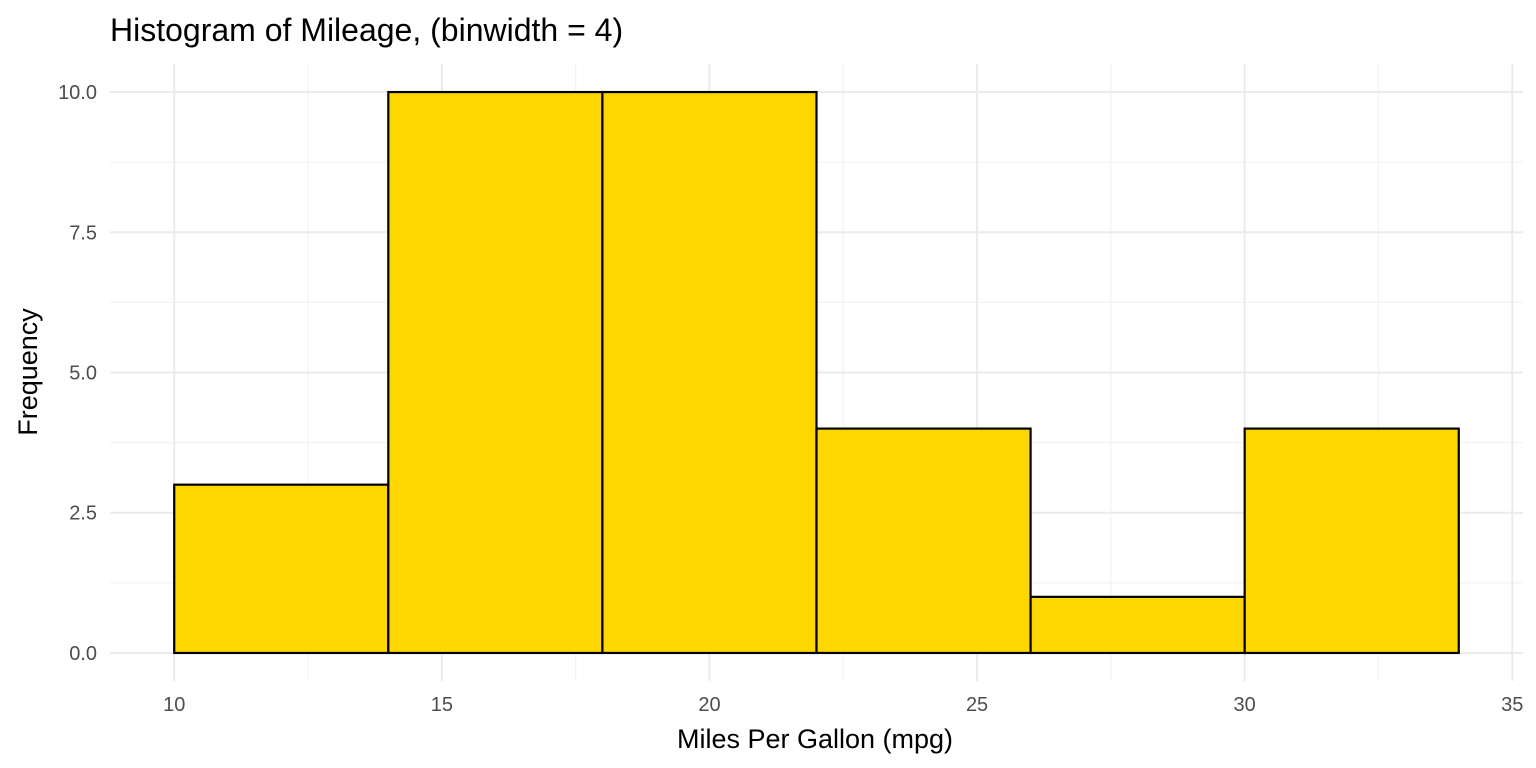 The image size is (1536, 768). Describe the element at coordinates (977, 705) in the screenshot. I see `x-tick-label: 25` at that location.